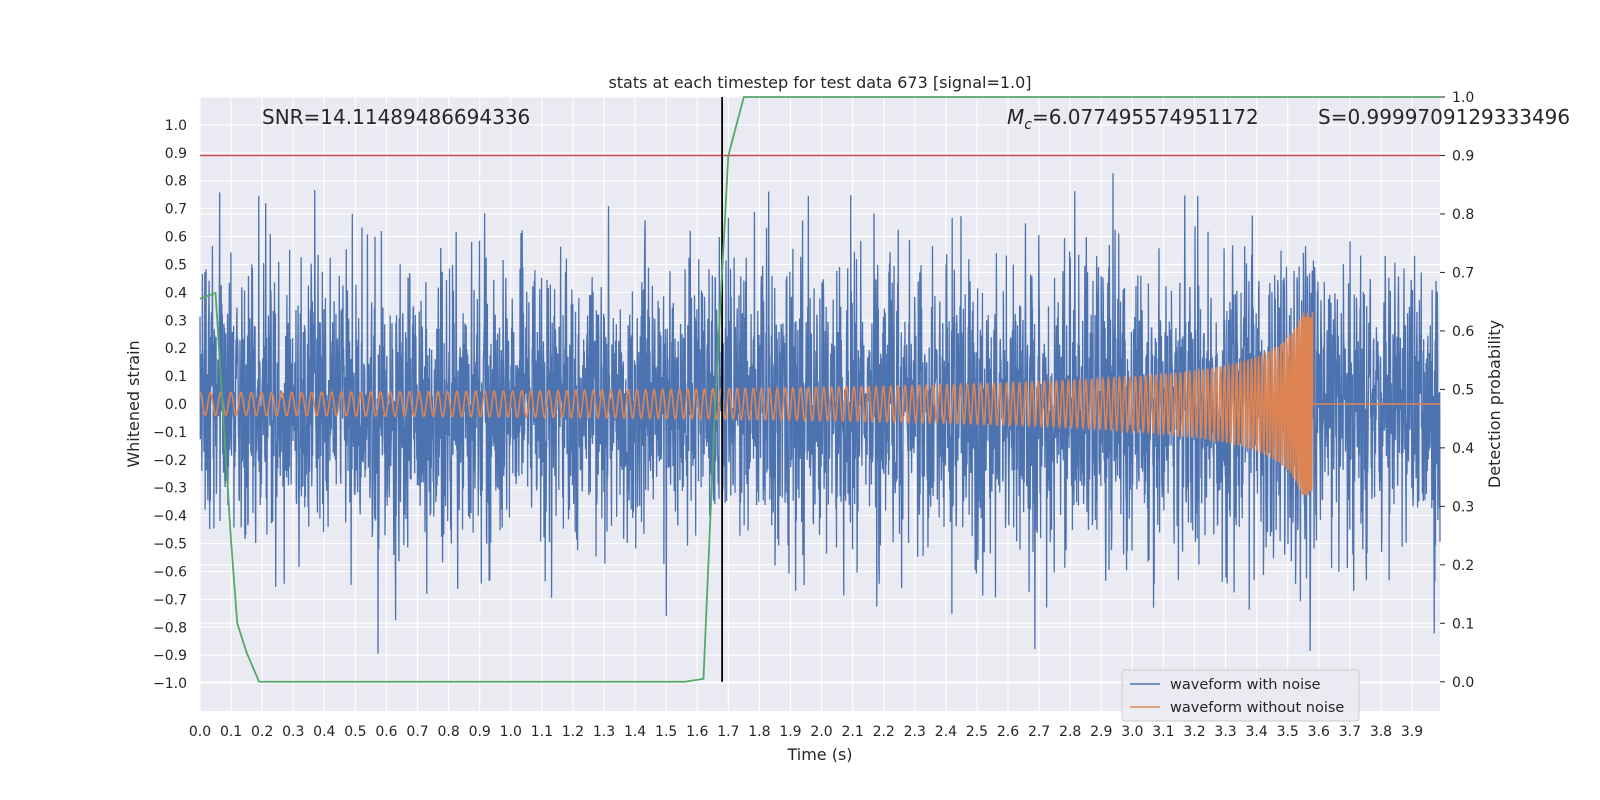 Image resolution: width=1600 pixels, height=800 pixels. Describe the element at coordinates (355, 732) in the screenshot. I see `x-tick-label: 0.5` at that location.